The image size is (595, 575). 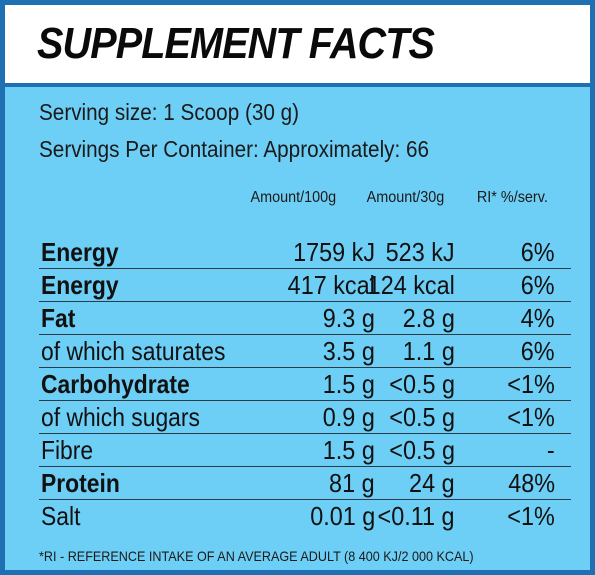 I want to click on amount-per-100g: 1759 kJ, so click(x=334, y=252).